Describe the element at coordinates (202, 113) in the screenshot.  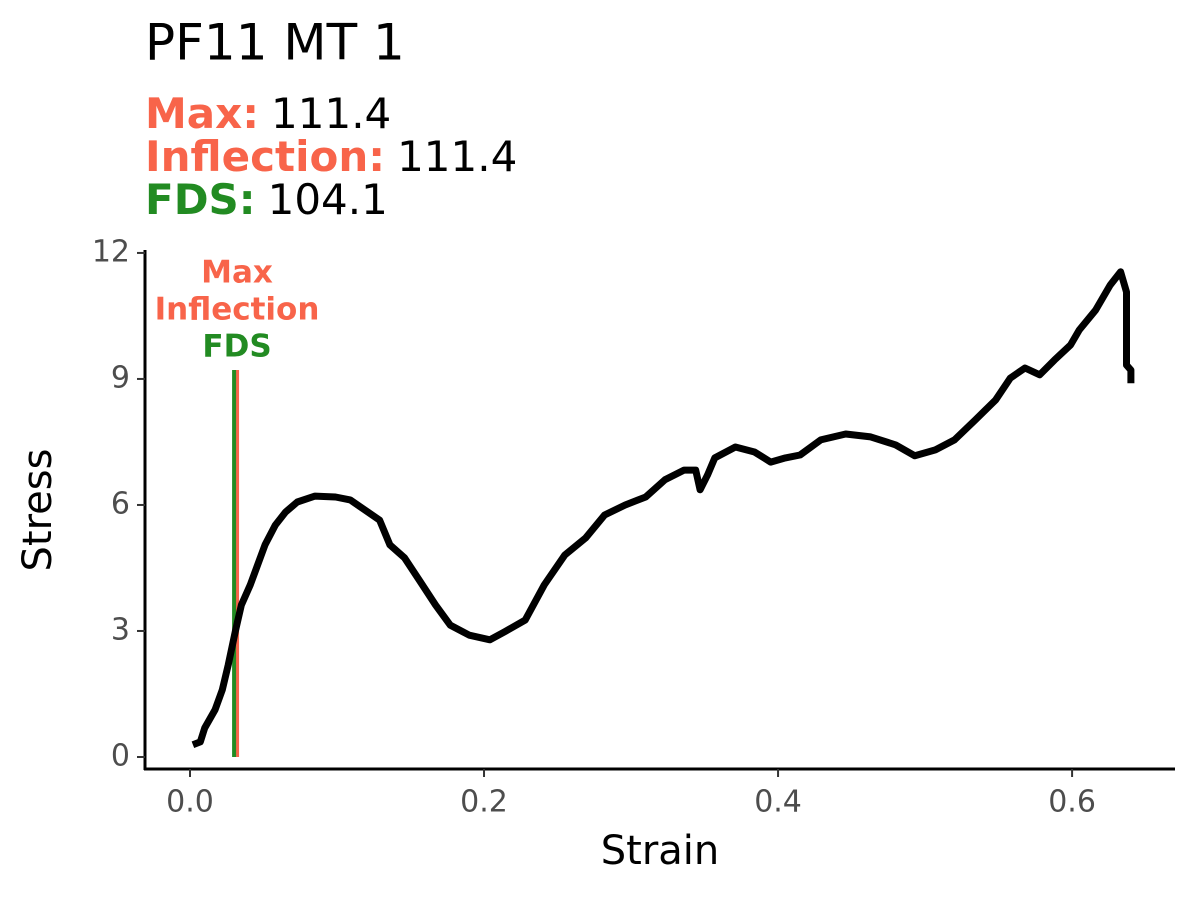
I see `summary-label: Max:` at that location.